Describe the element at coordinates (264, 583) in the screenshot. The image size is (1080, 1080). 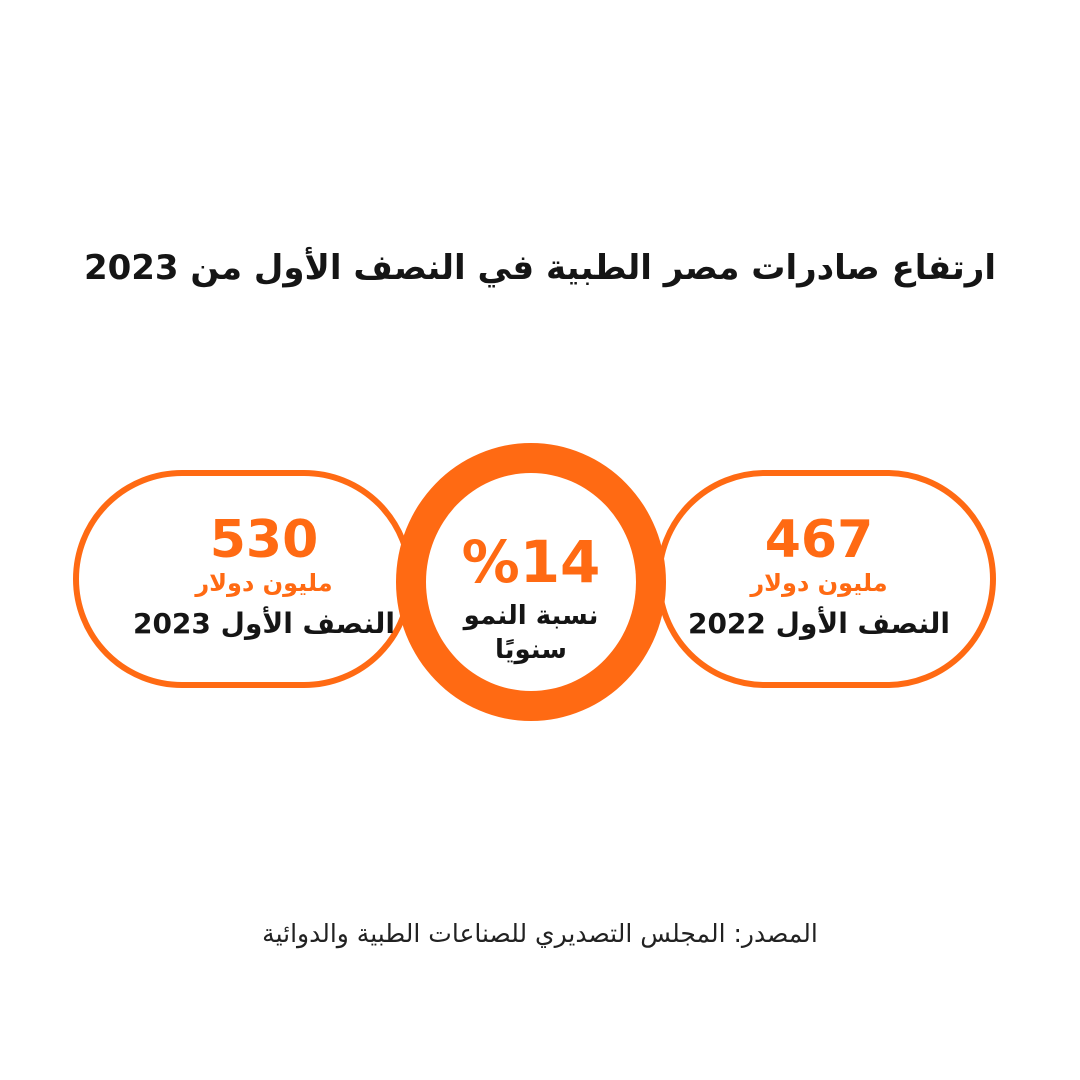
I see `stat-unit-2023: مليون دولار` at that location.